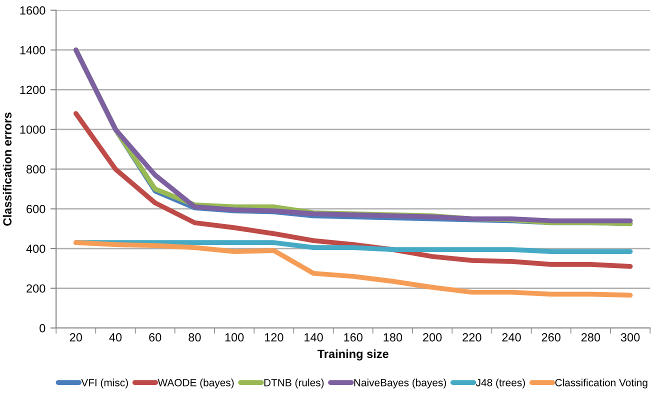  Describe the element at coordinates (313, 337) in the screenshot. I see `x-tick-label: 140` at that location.